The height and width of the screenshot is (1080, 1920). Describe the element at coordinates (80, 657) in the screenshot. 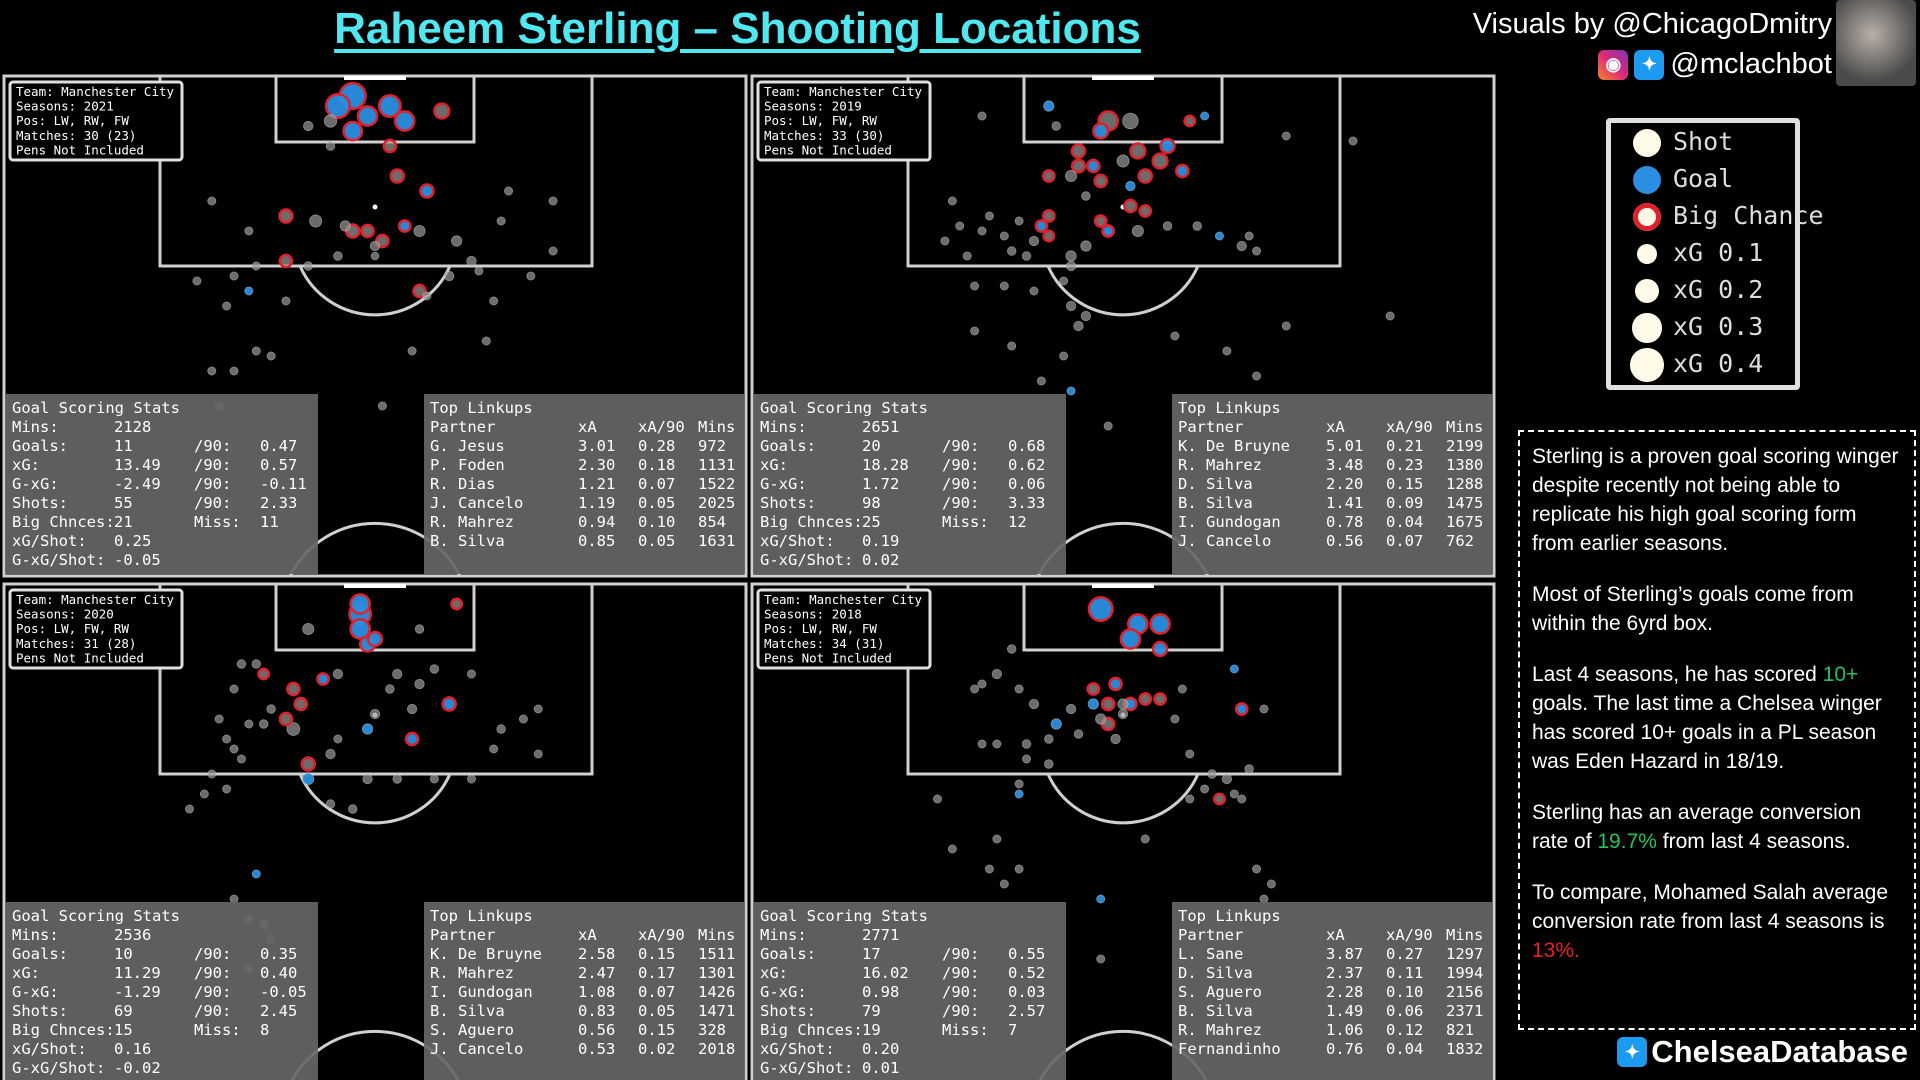

I see `season-info-line: Pens Not Included` at that location.